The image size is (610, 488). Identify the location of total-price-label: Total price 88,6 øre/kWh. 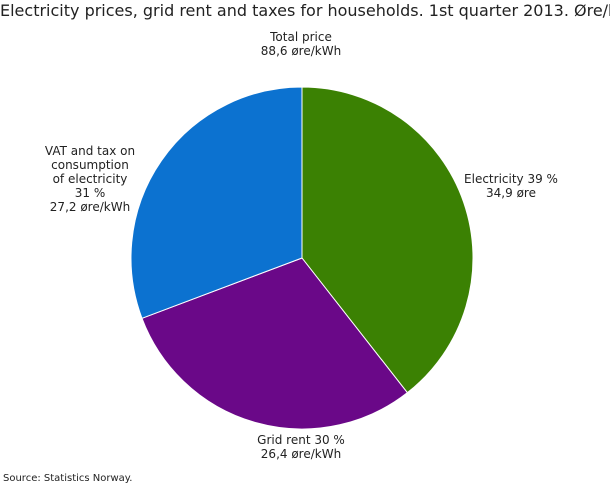
(301, 44).